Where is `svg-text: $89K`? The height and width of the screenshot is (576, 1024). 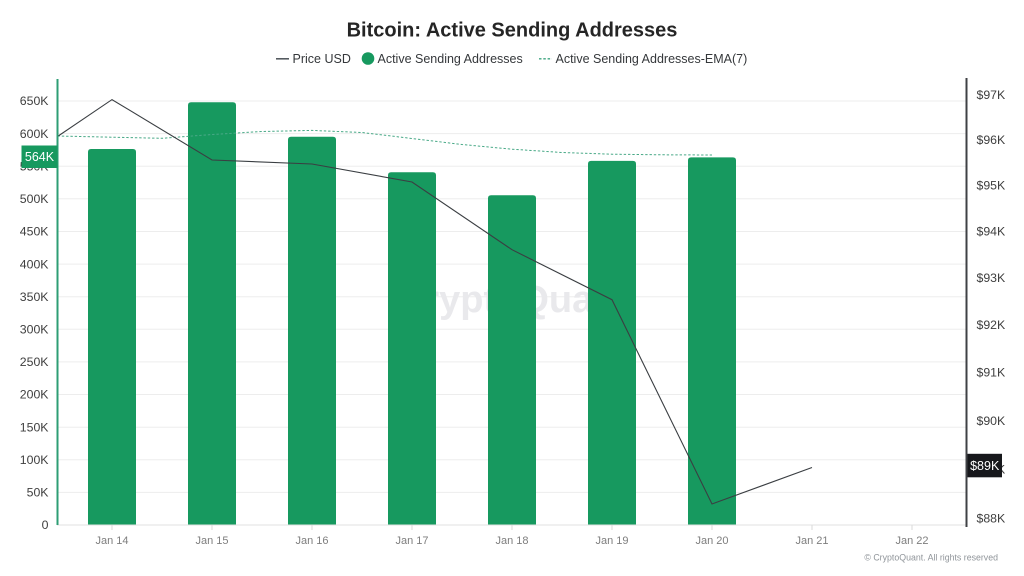
svg-text: $89K is located at coordinates (985, 466).